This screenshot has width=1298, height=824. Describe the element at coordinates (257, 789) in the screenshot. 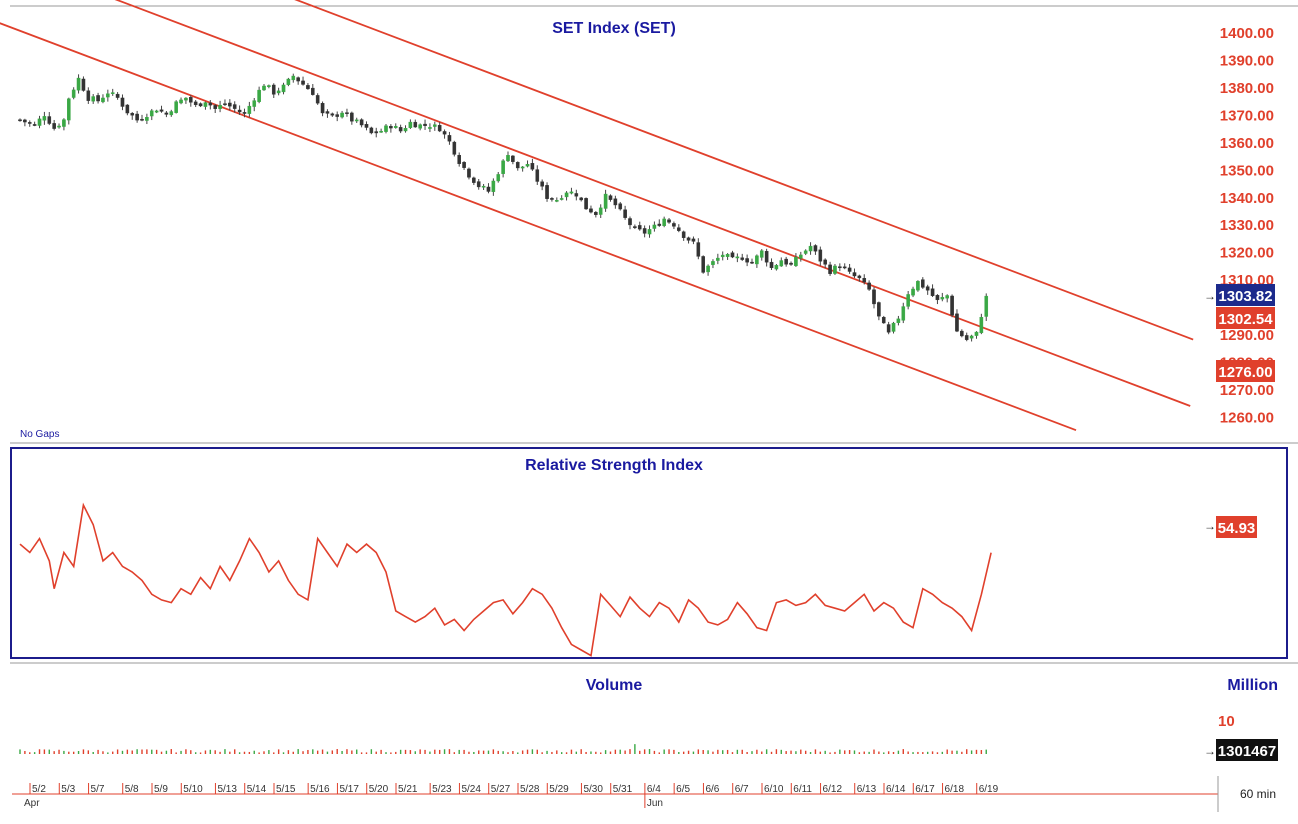

I see `date-tick-label: 5/14` at that location.